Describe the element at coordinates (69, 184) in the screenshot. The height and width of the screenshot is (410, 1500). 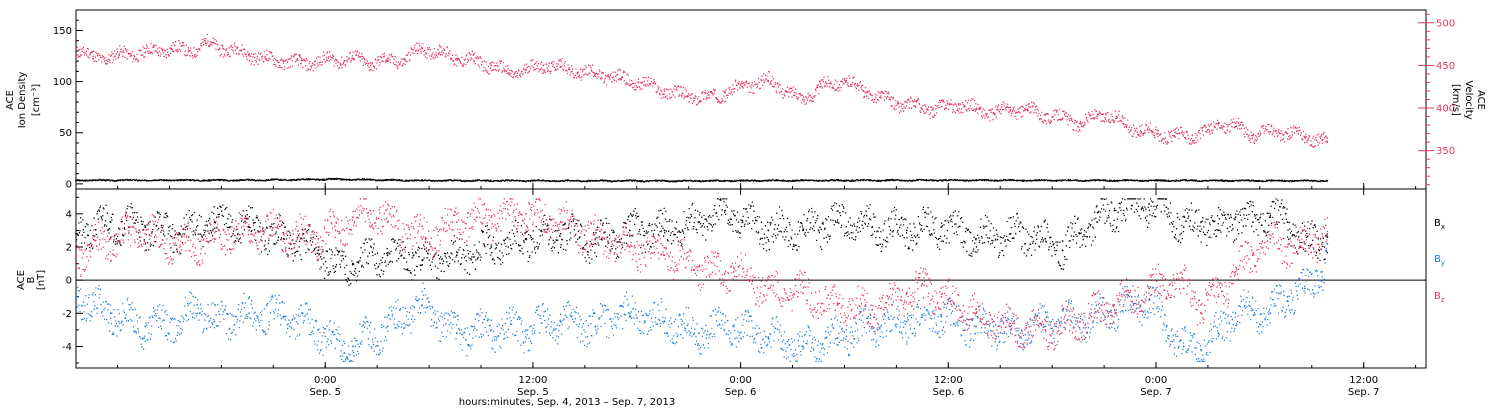
I see `density-tick-label: 0` at that location.